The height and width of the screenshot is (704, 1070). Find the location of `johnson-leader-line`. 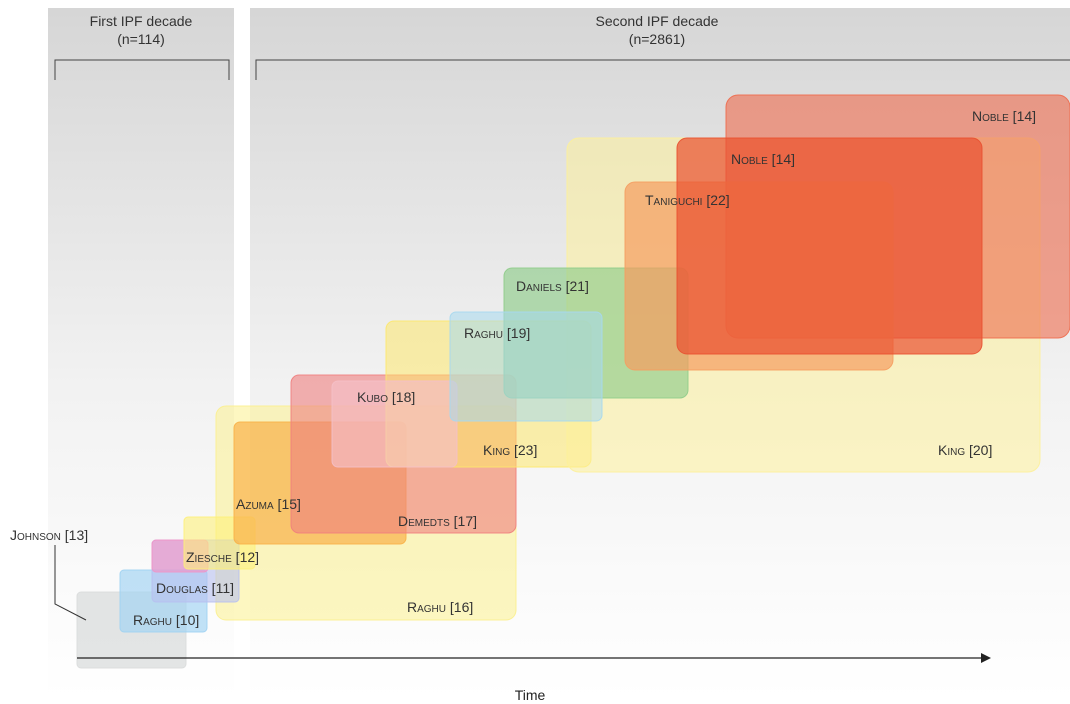

johnson-leader-line is located at coordinates (70, 583).